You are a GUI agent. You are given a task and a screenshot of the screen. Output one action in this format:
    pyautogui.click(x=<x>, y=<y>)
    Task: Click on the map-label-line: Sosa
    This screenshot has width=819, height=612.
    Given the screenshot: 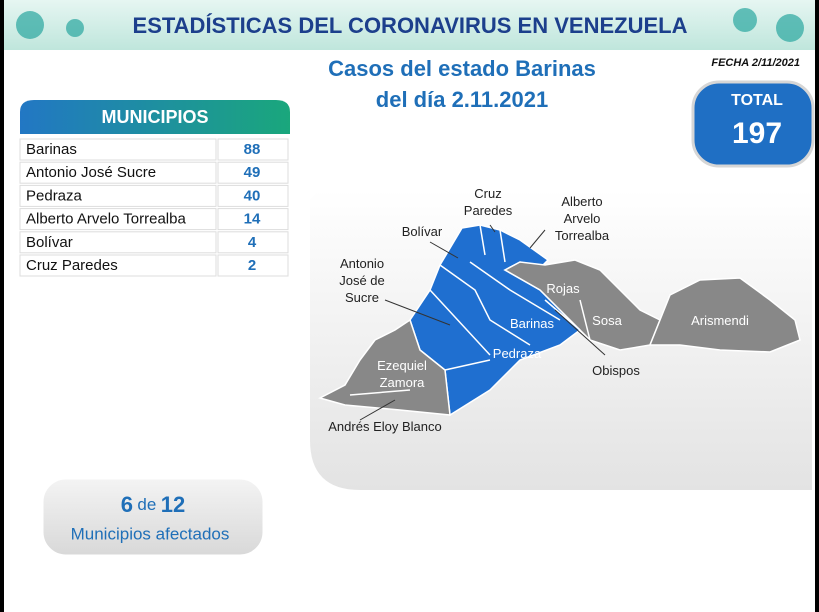 What is the action you would take?
    pyautogui.click(x=607, y=320)
    